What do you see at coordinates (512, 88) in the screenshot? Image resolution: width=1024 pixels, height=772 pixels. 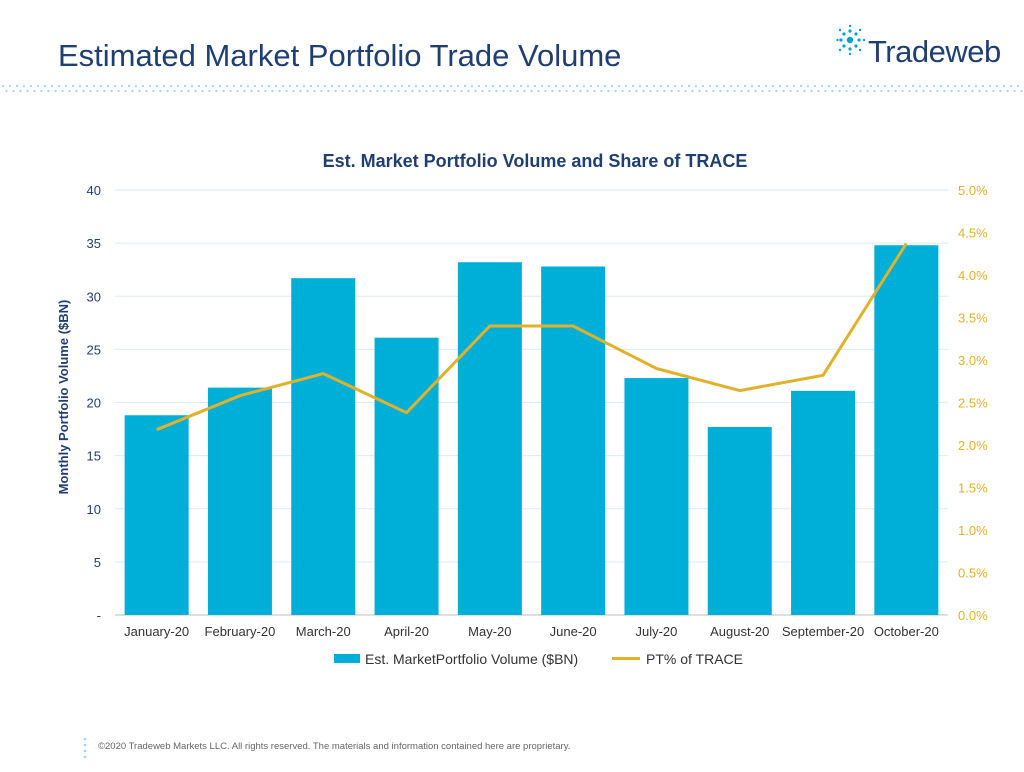 I see `dotted-divider` at bounding box center [512, 88].